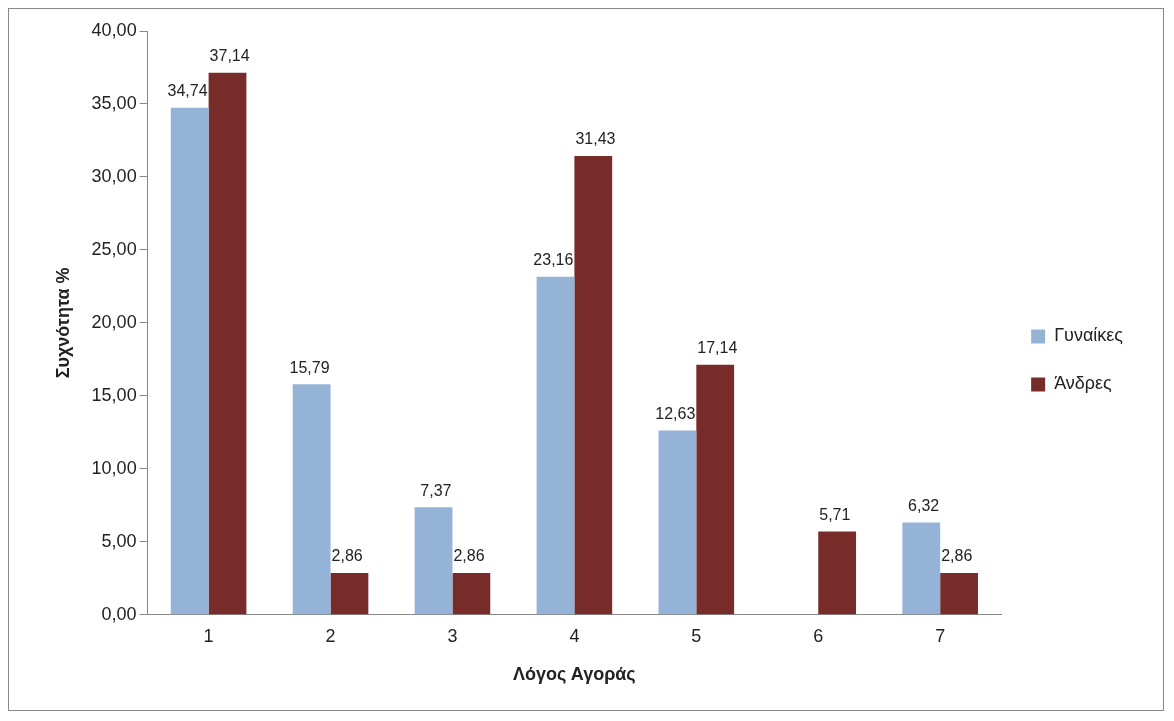 Image resolution: width=1174 pixels, height=721 pixels. What do you see at coordinates (229, 56) in the screenshot?
I see `data-label: 37,14` at bounding box center [229, 56].